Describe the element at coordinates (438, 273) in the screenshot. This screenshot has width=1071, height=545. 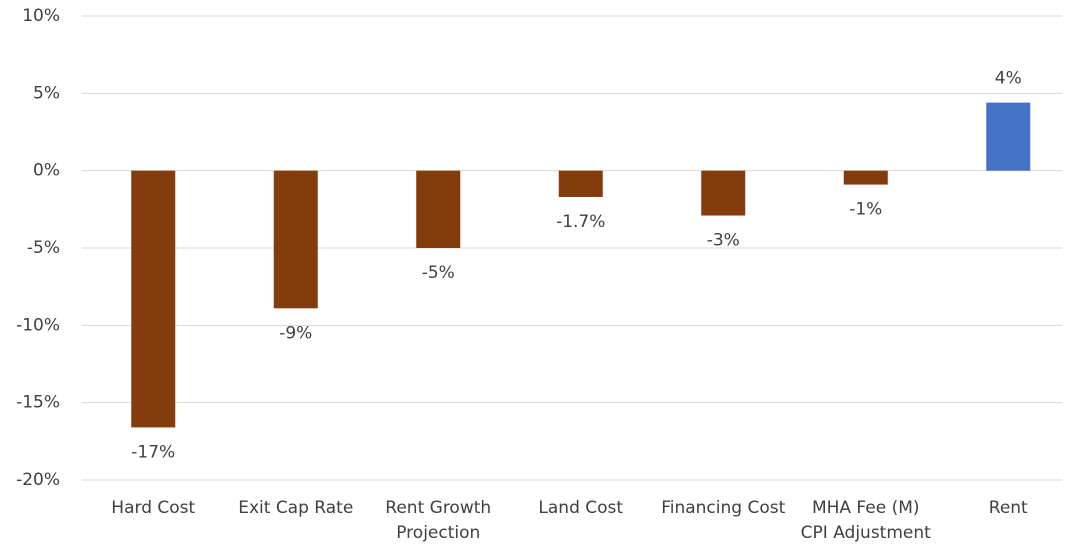
I see `value-label: -5%` at that location.